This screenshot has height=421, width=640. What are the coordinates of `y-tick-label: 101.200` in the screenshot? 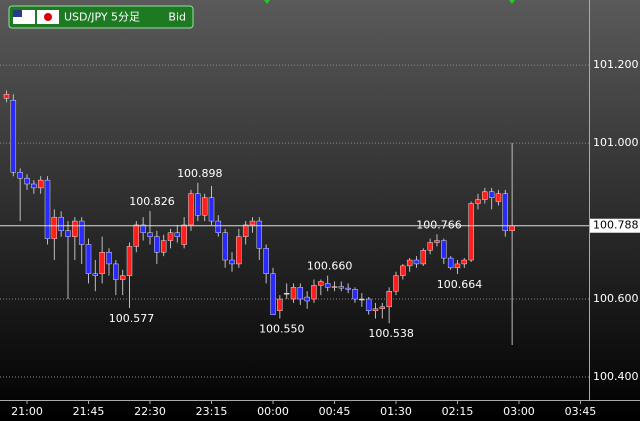 It's located at (616, 64).